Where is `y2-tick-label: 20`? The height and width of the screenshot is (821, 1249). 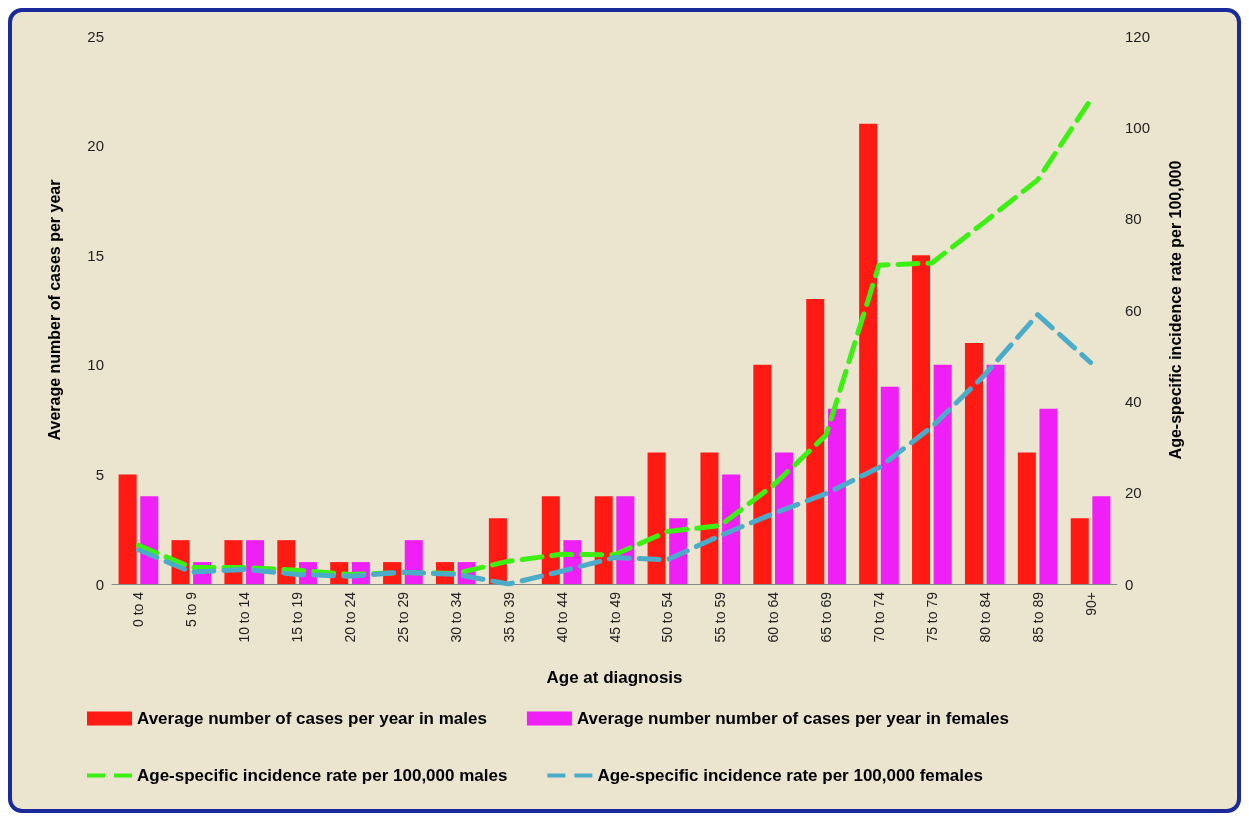
y2-tick-label: 20 is located at coordinates (1133, 493).